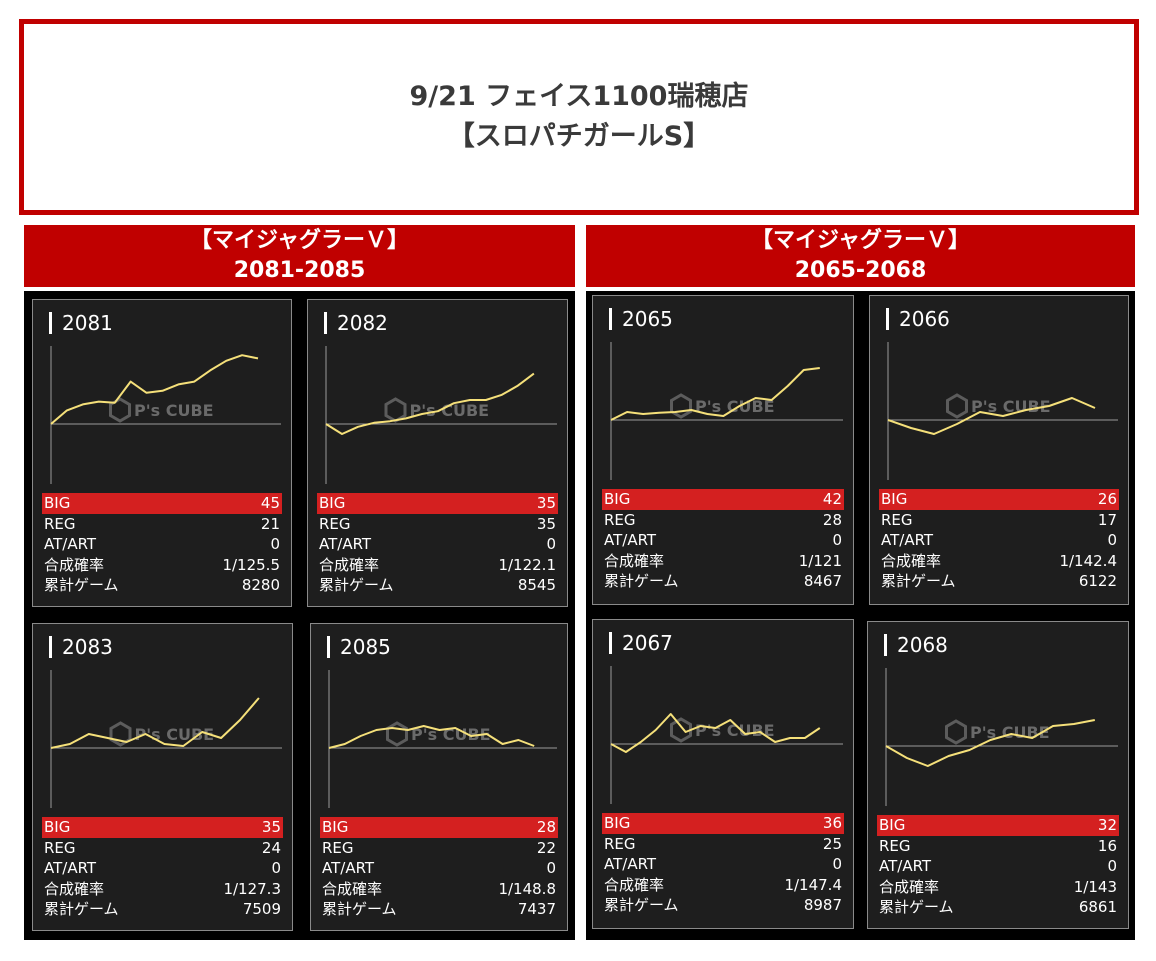 Image resolution: width=1156 pixels, height=961 pixels. I want to click on page-subtitle-event: 【スロパチガールS】, so click(579, 136).